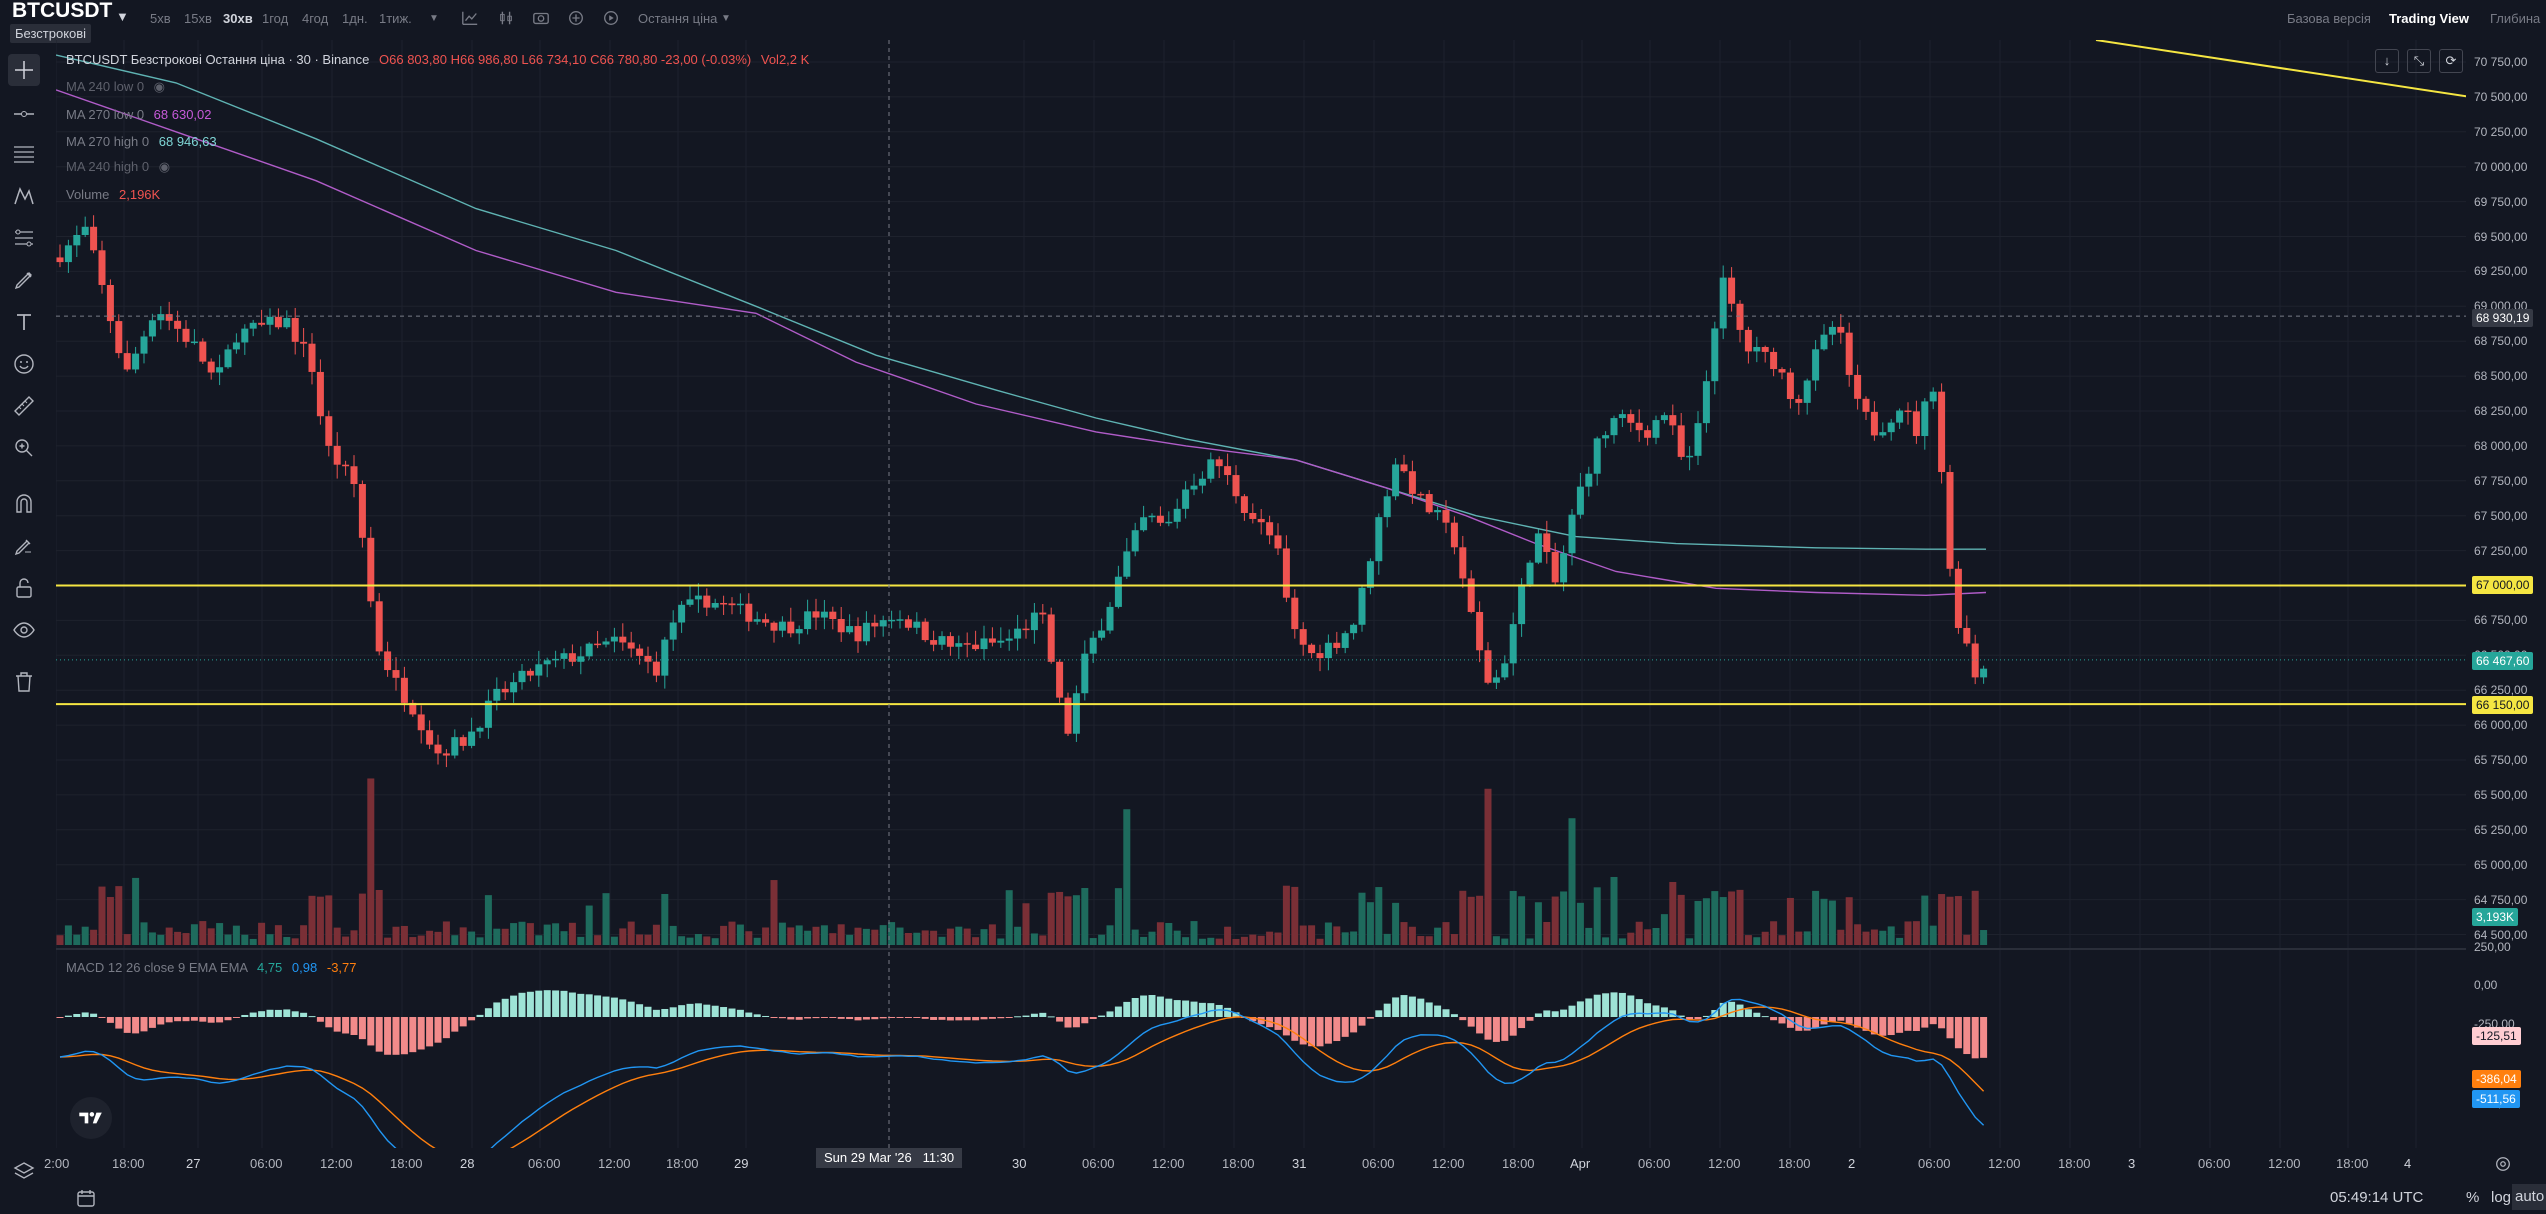 The width and height of the screenshot is (2546, 1214). What do you see at coordinates (2329, 18) in the screenshot?
I see `view-basic: Базова версія` at bounding box center [2329, 18].